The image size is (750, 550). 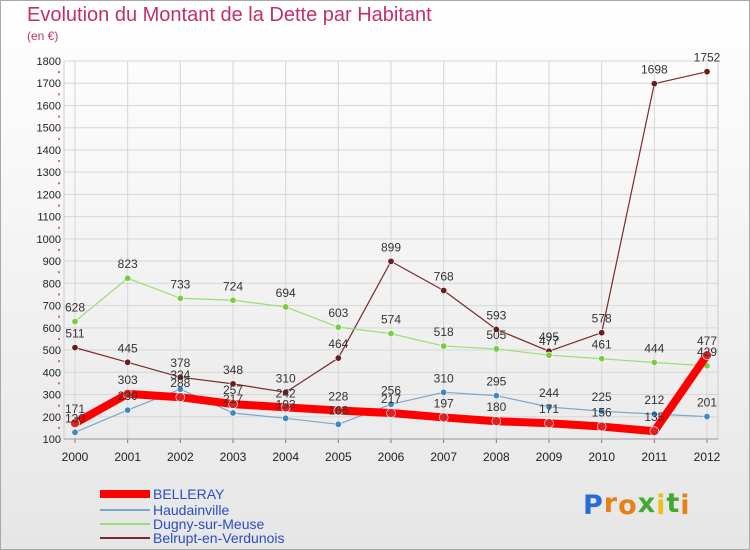 What do you see at coordinates (52, 373) in the screenshot?
I see `y-tick-label: 400` at bounding box center [52, 373].